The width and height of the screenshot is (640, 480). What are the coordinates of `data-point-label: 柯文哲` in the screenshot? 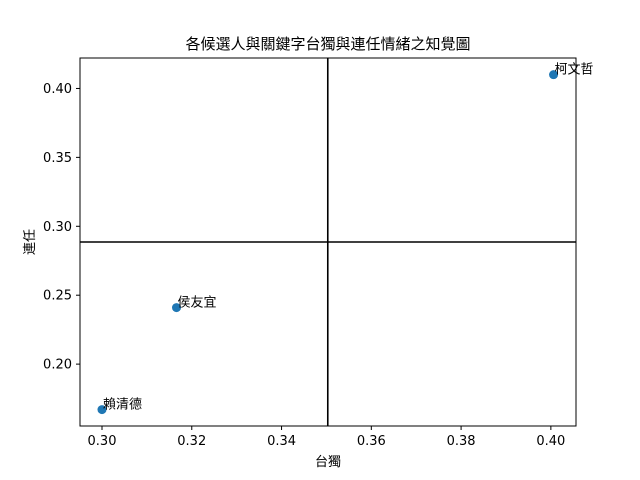 It's located at (574, 70).